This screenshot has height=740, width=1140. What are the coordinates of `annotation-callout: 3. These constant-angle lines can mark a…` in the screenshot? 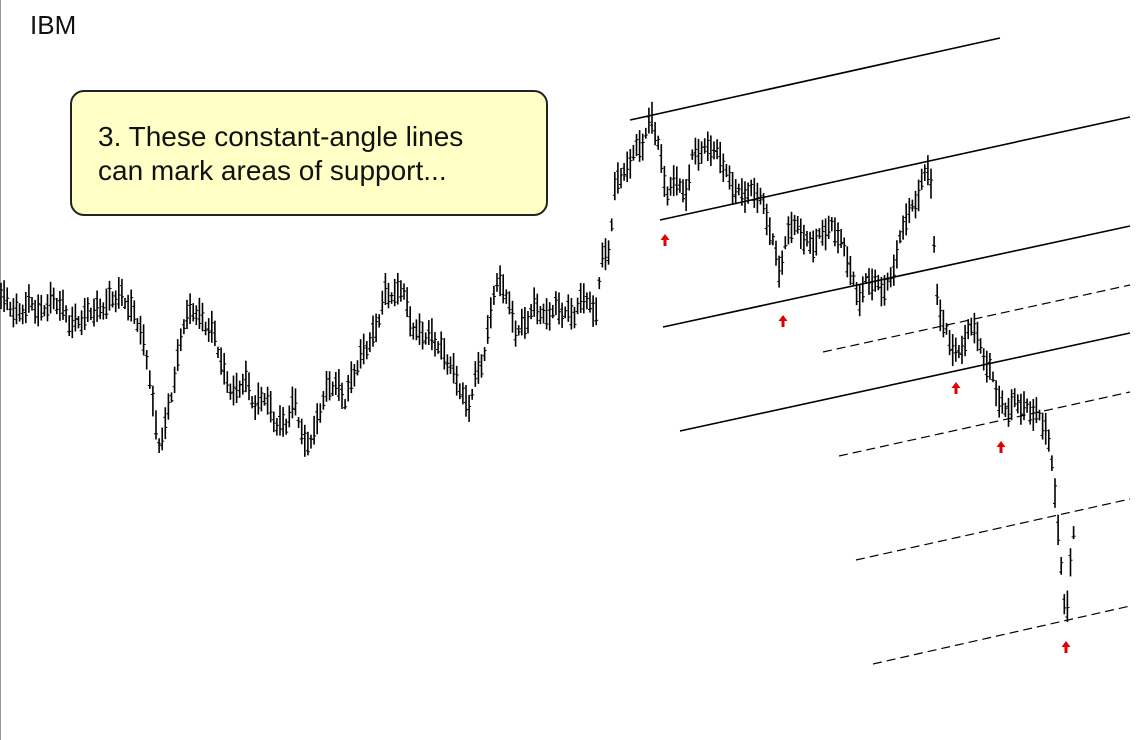 It's located at (309, 153).